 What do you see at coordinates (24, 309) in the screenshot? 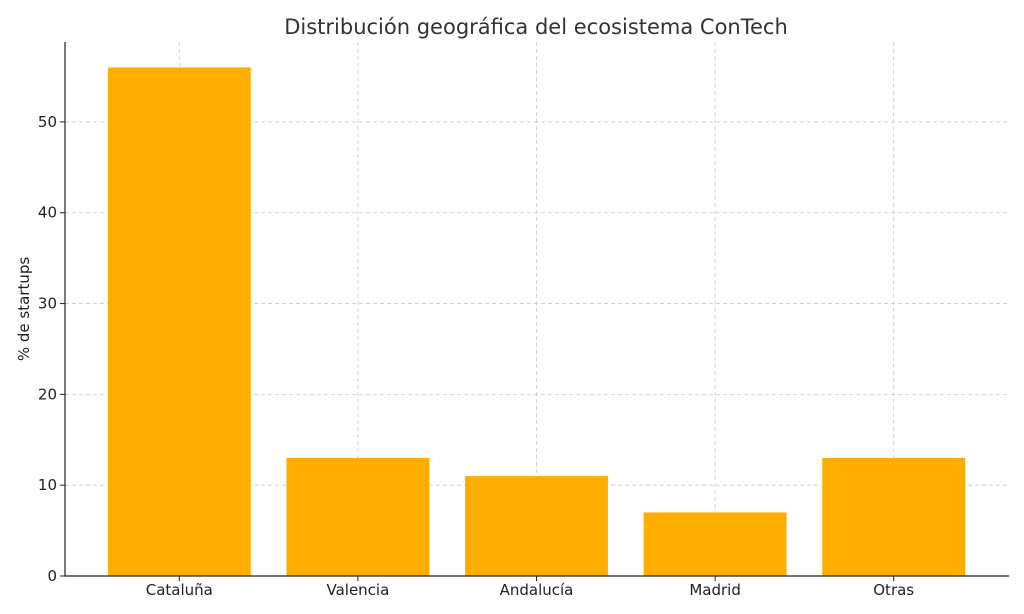
I see `y-axis-label: % de startups` at bounding box center [24, 309].